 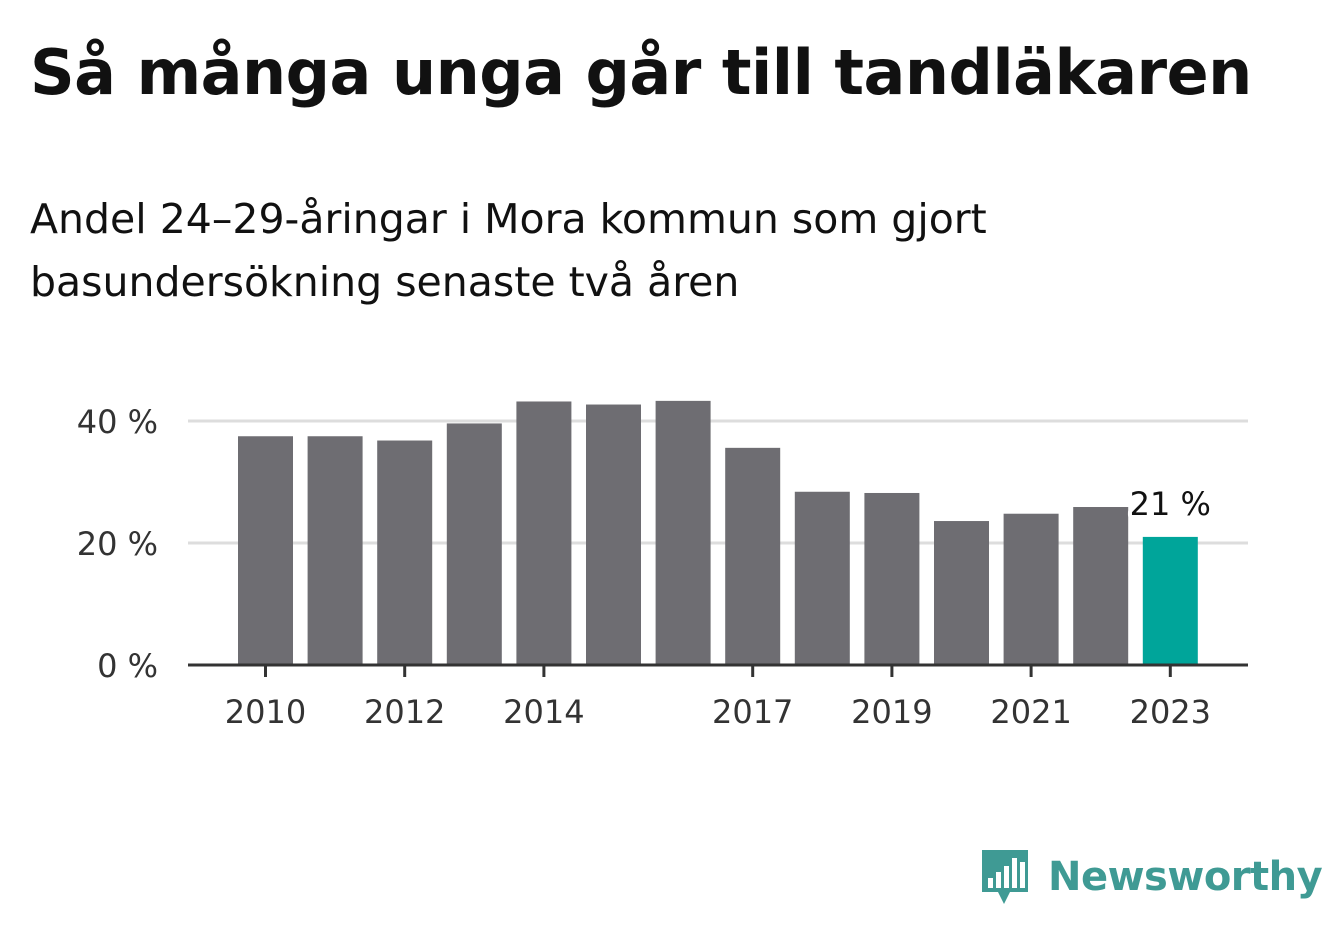 What do you see at coordinates (1031, 589) in the screenshot?
I see `bar-2021` at bounding box center [1031, 589].